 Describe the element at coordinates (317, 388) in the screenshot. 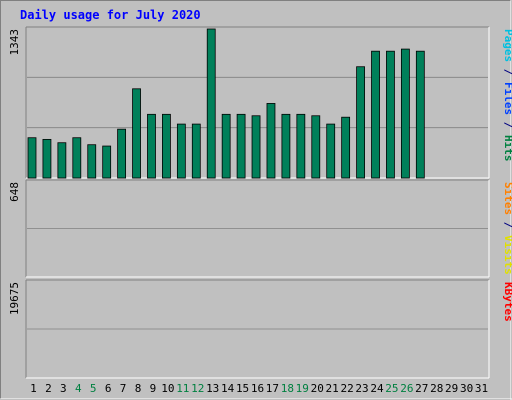

I see `x-tick-label-20: 20` at that location.